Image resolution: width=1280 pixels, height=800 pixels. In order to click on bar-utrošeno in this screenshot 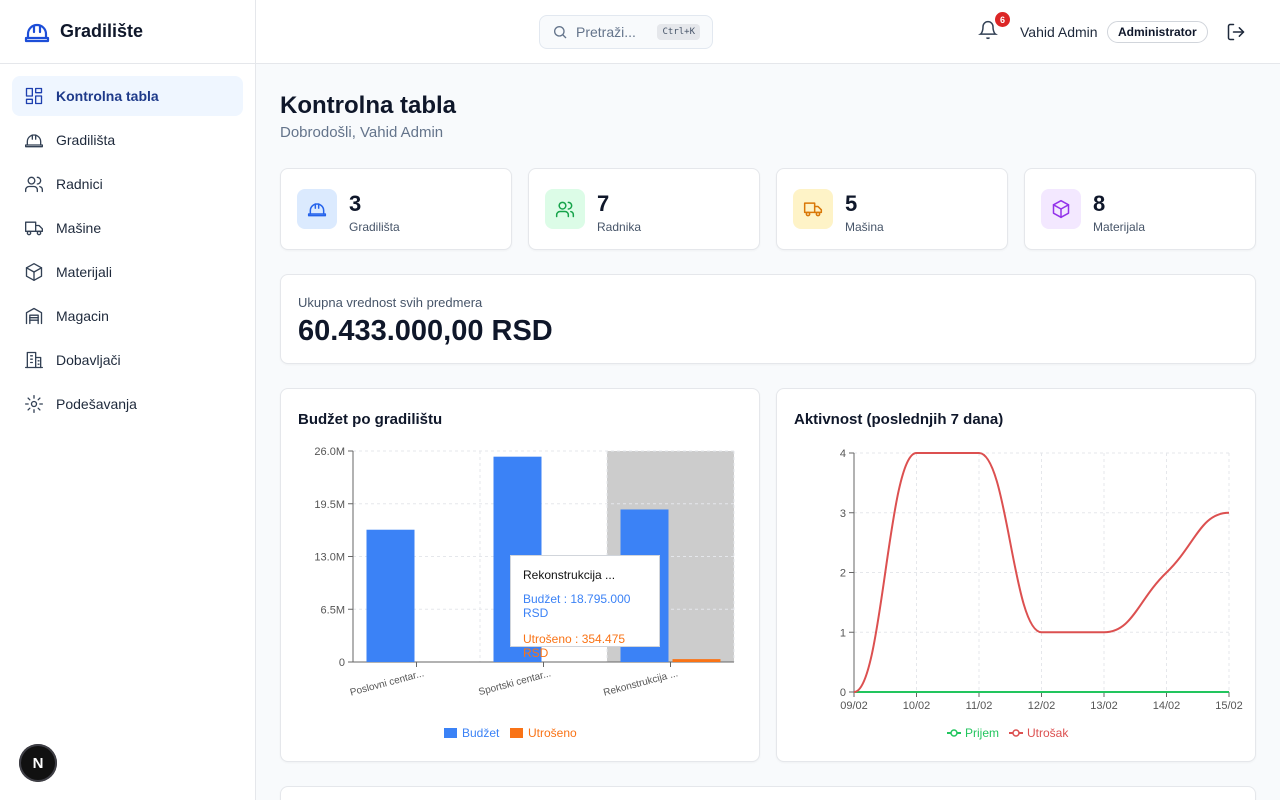, I will do `click(696, 660)`.